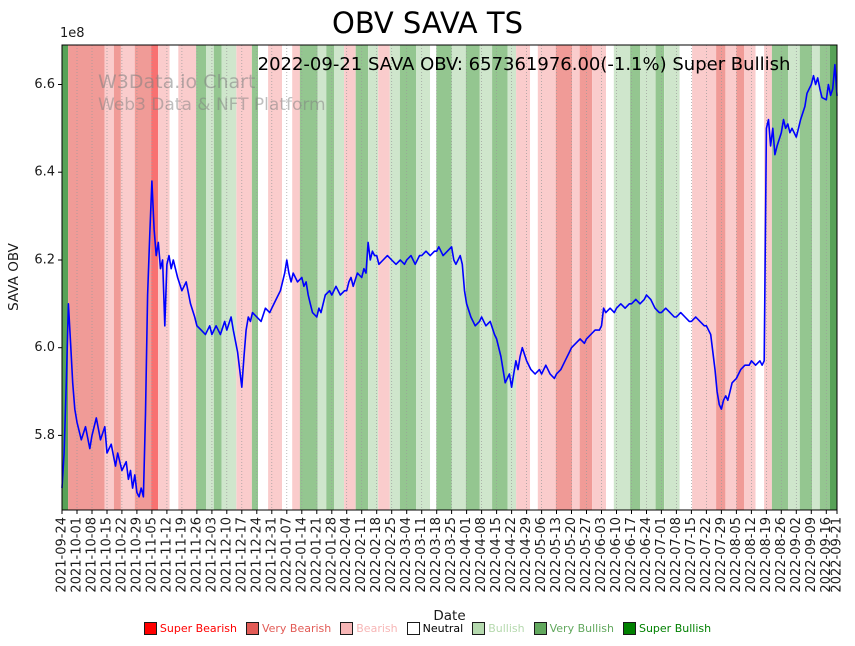 The height and width of the screenshot is (646, 855). What do you see at coordinates (226, 555) in the screenshot?
I see `x-tick-label: 2021-12-10` at bounding box center [226, 555].